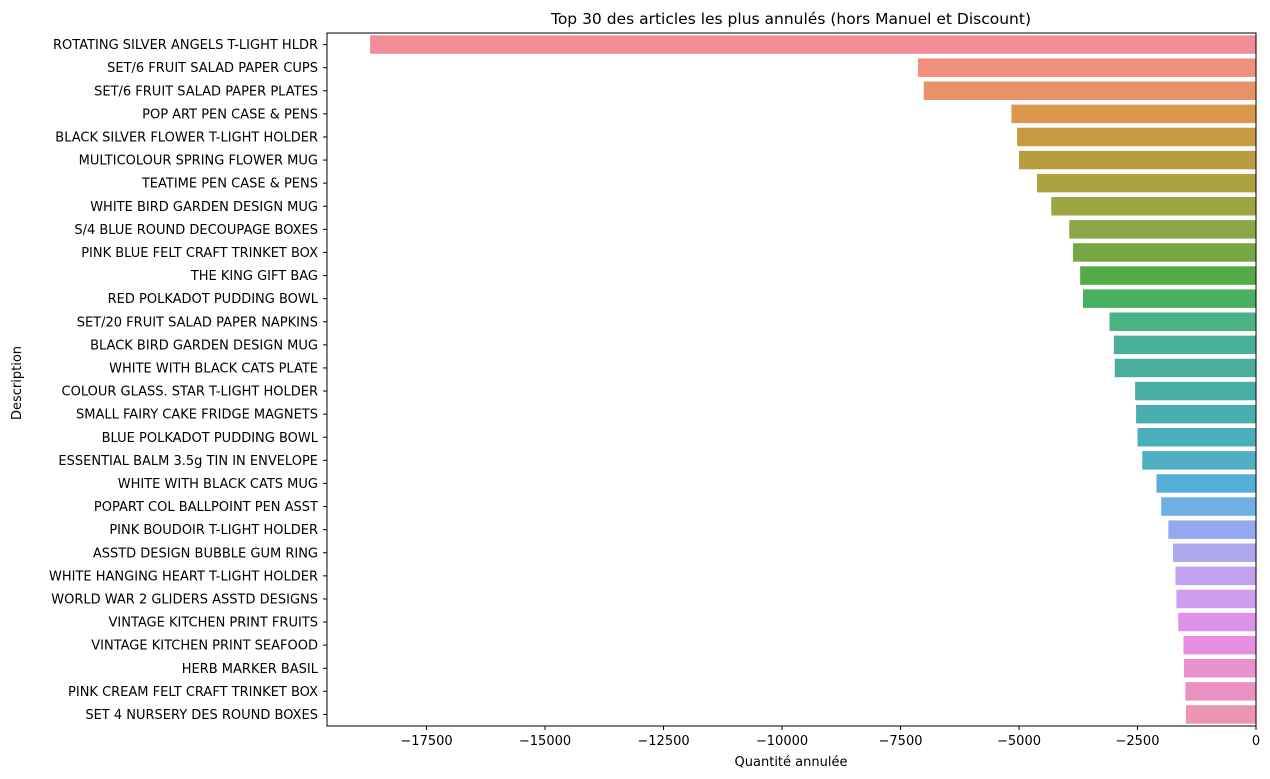 This screenshot has height=779, width=1270. I want to click on y-tick-label: WHITE HANGING HEART T-LIGHT HOLDER, so click(183, 576).